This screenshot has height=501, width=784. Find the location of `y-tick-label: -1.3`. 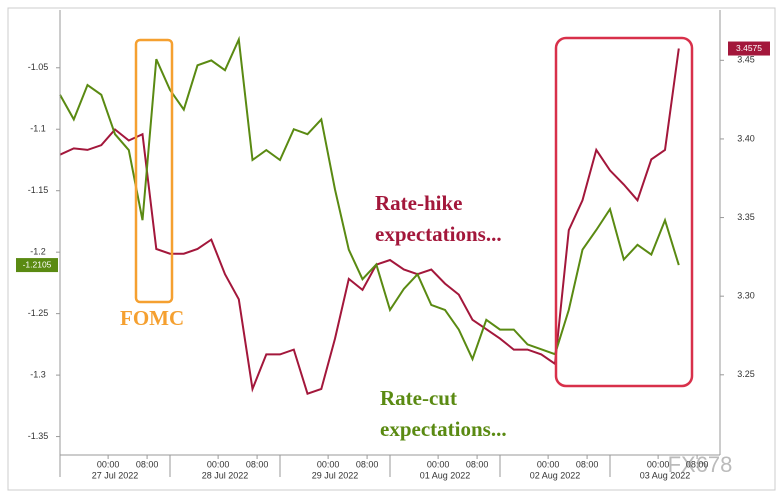

y-tick-label: -1.3 is located at coordinates (38, 374).